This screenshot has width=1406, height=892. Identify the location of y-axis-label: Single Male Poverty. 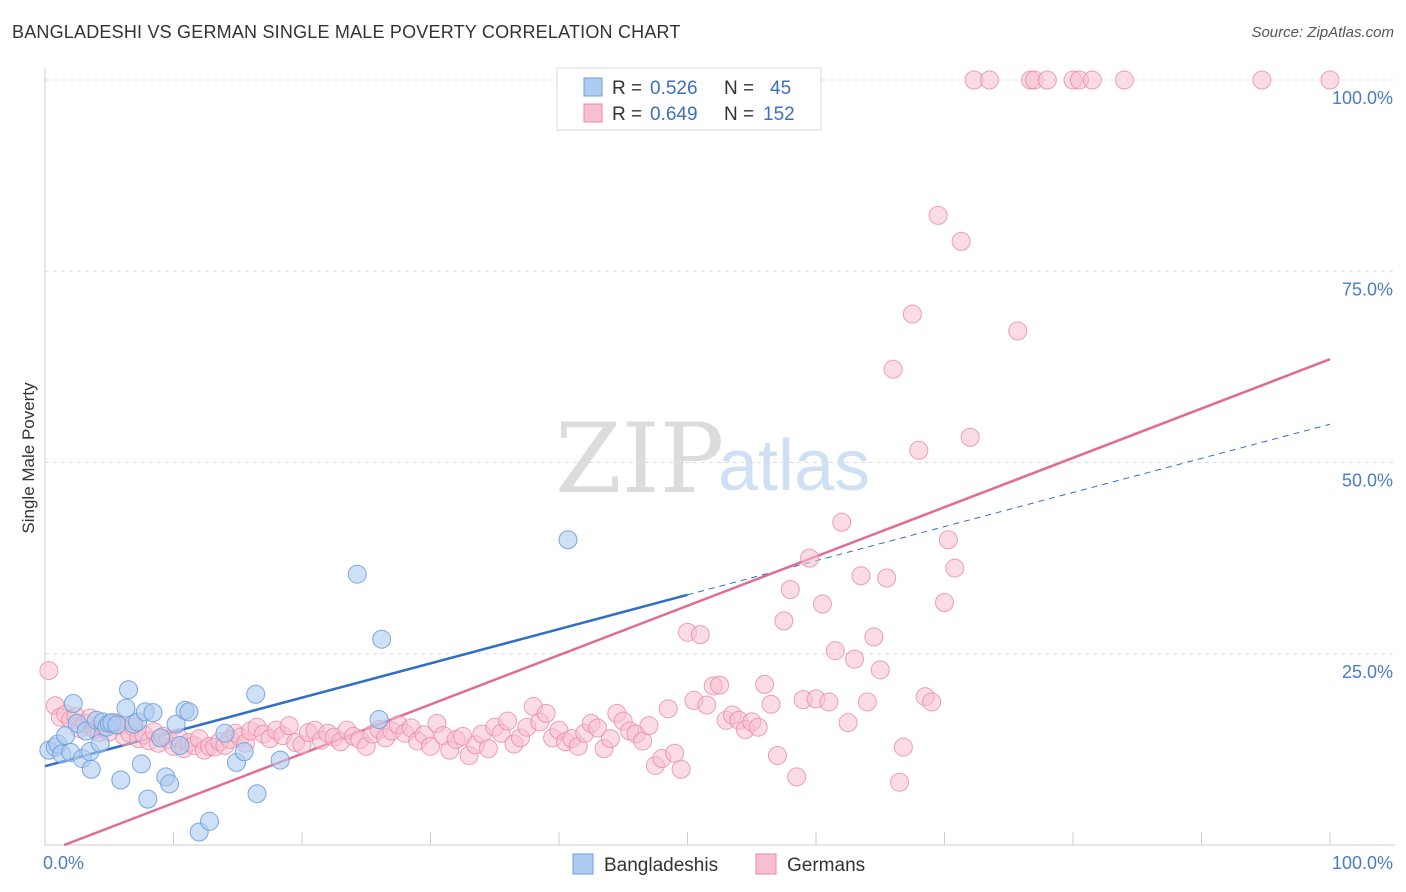
(28, 458).